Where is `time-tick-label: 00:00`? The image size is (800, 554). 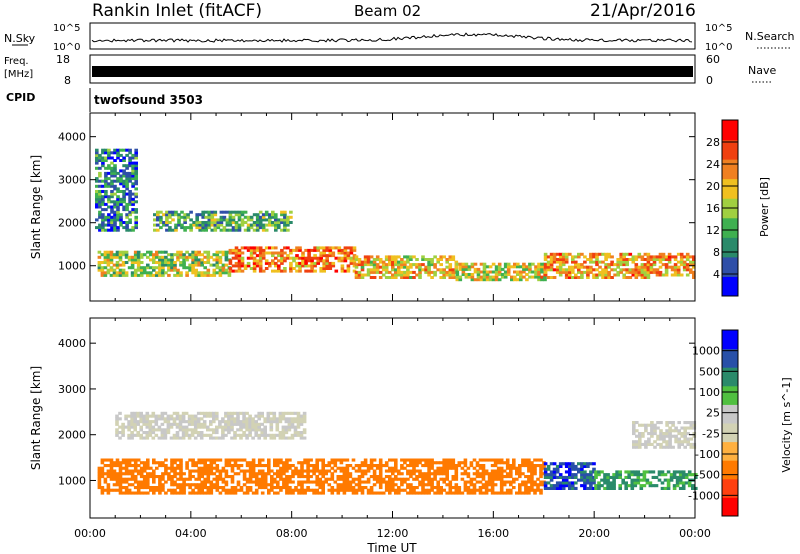
time-tick-label: 00:00 is located at coordinates (695, 533).